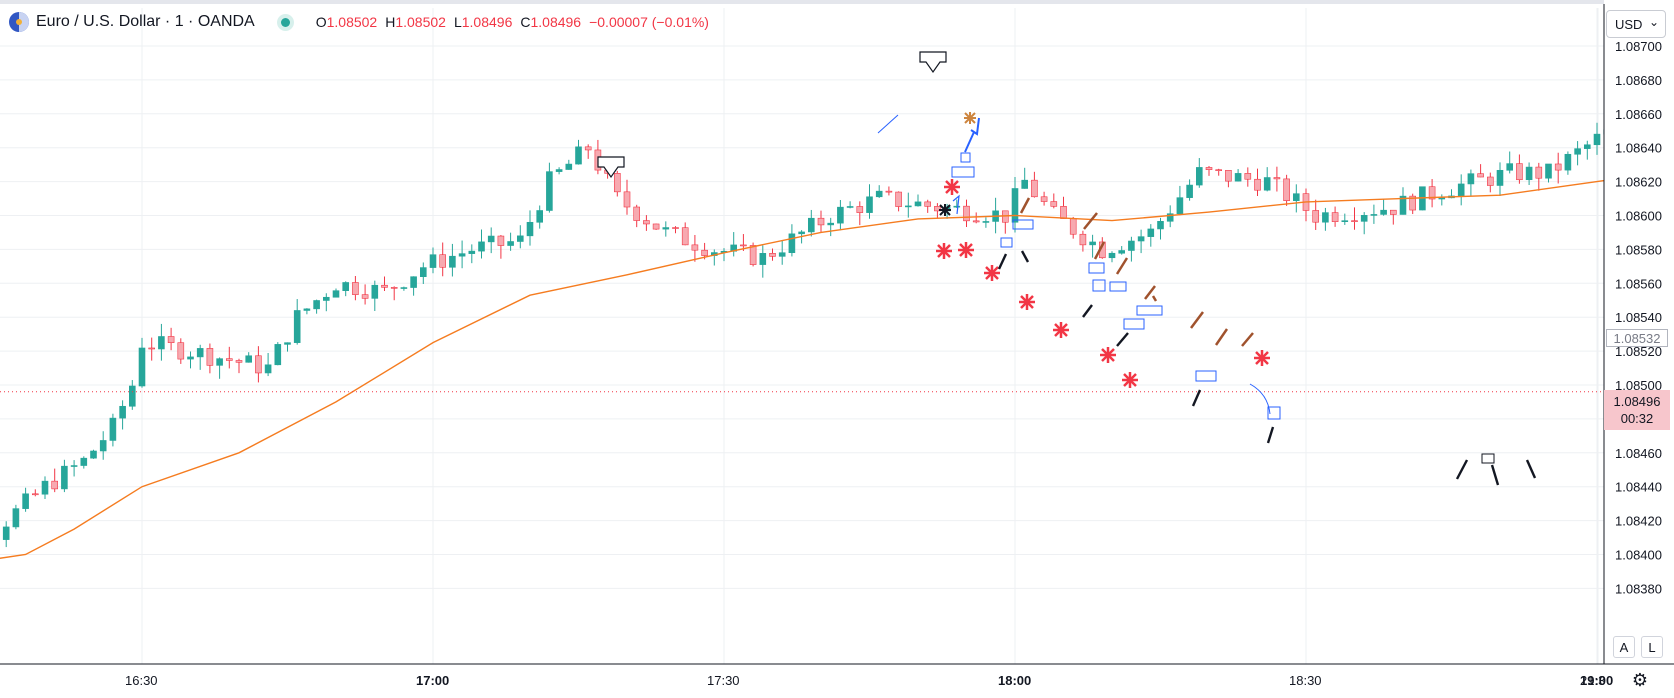 The image size is (1674, 698). I want to click on open-value: 1.08502, so click(352, 22).